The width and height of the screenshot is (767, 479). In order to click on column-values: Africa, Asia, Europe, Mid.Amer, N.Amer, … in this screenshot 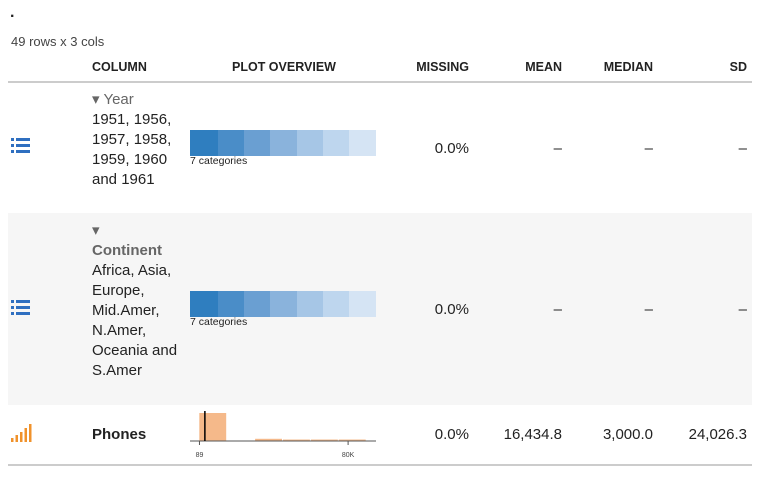, I will do `click(135, 320)`.